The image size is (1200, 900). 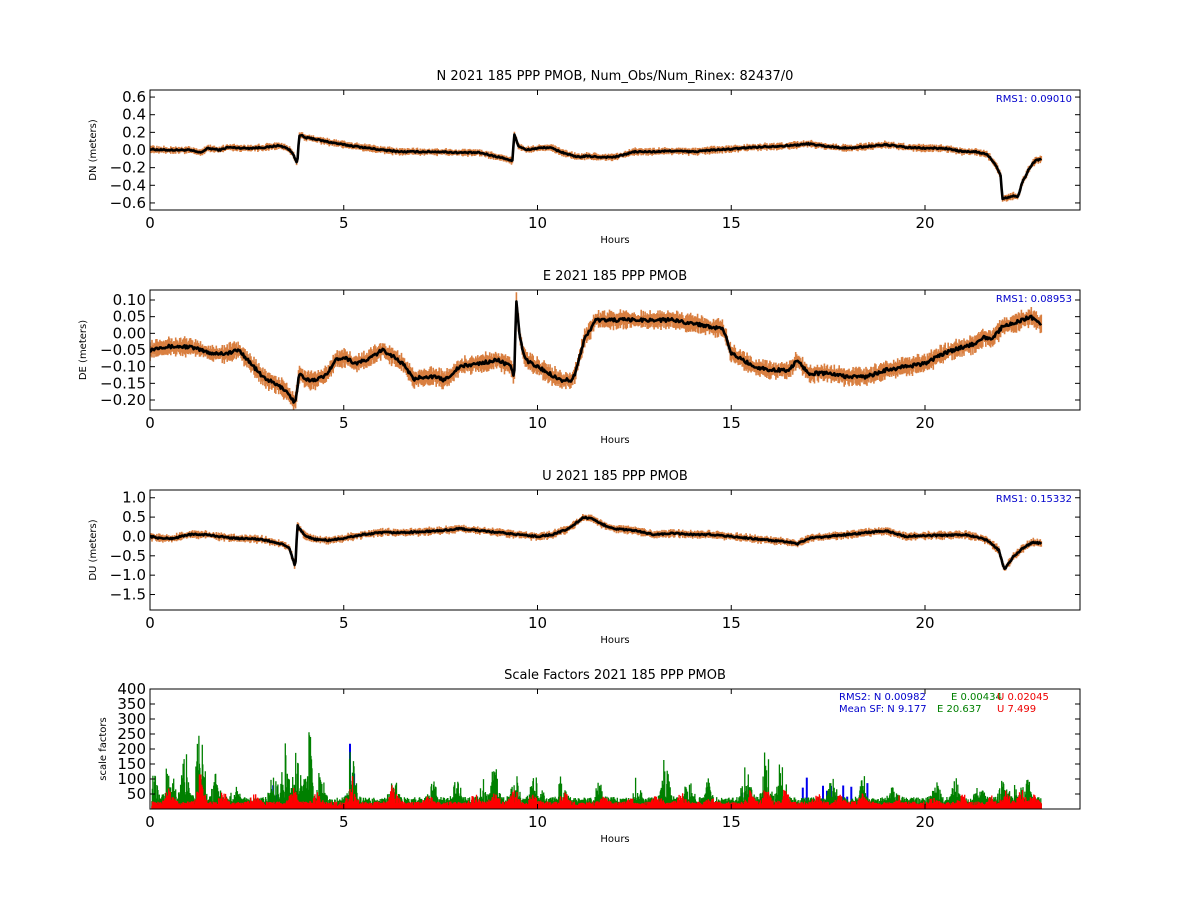 What do you see at coordinates (131, 704) in the screenshot?
I see `y-tick-label: 350` at bounding box center [131, 704].